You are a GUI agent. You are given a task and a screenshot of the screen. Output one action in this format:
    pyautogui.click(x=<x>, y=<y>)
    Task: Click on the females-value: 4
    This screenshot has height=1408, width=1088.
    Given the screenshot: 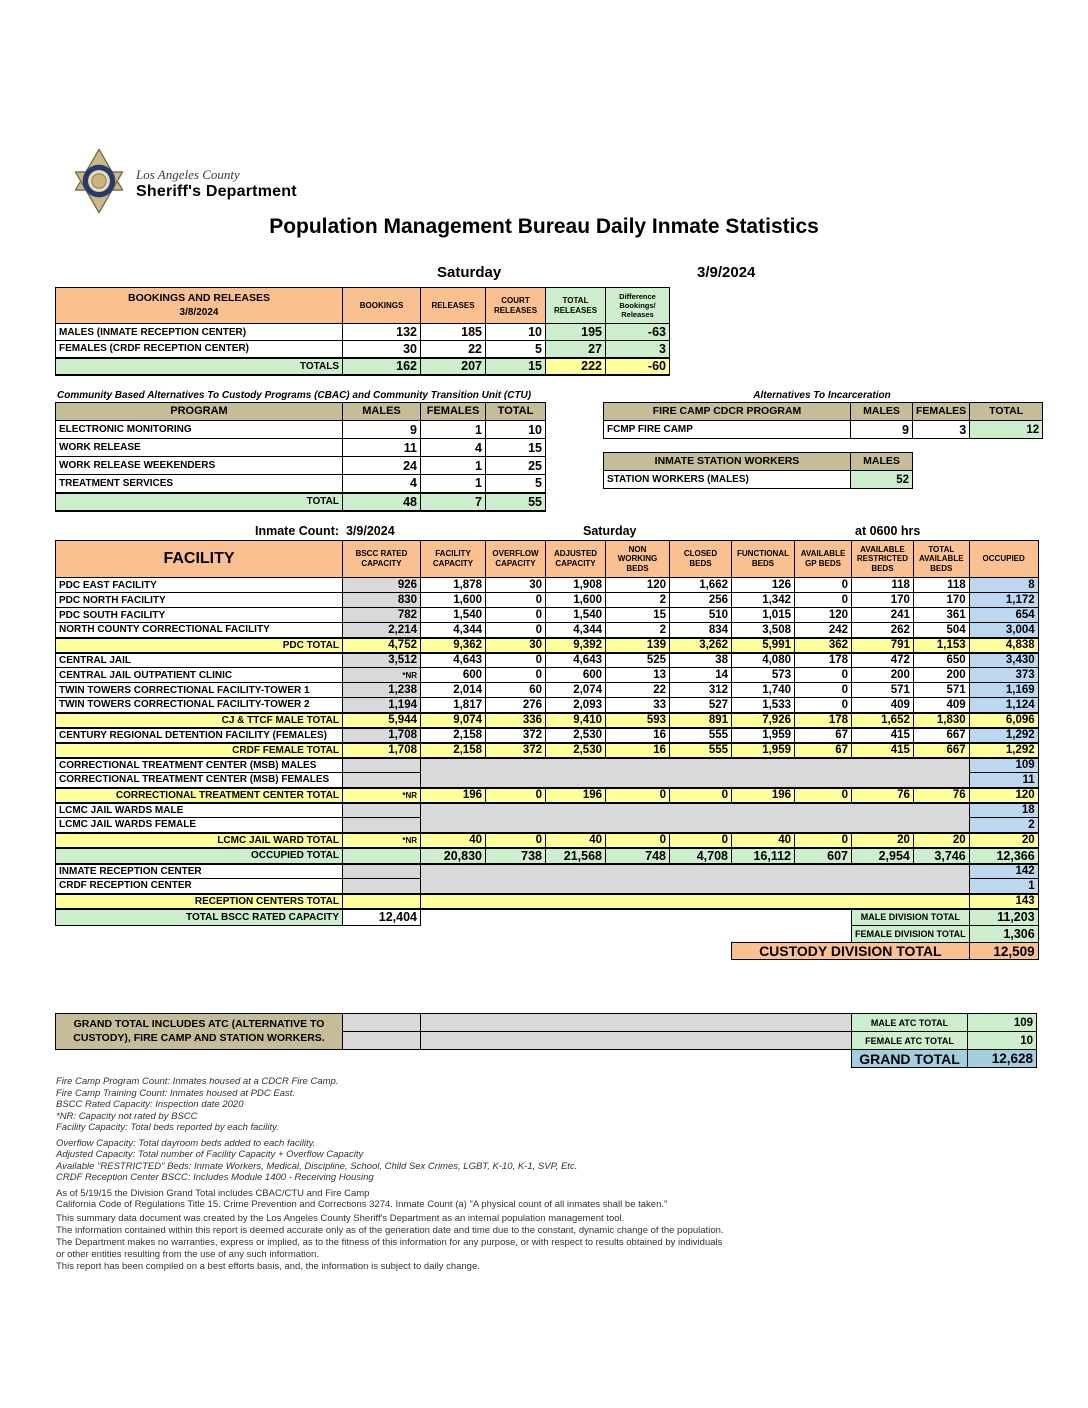 What is the action you would take?
    pyautogui.click(x=453, y=447)
    